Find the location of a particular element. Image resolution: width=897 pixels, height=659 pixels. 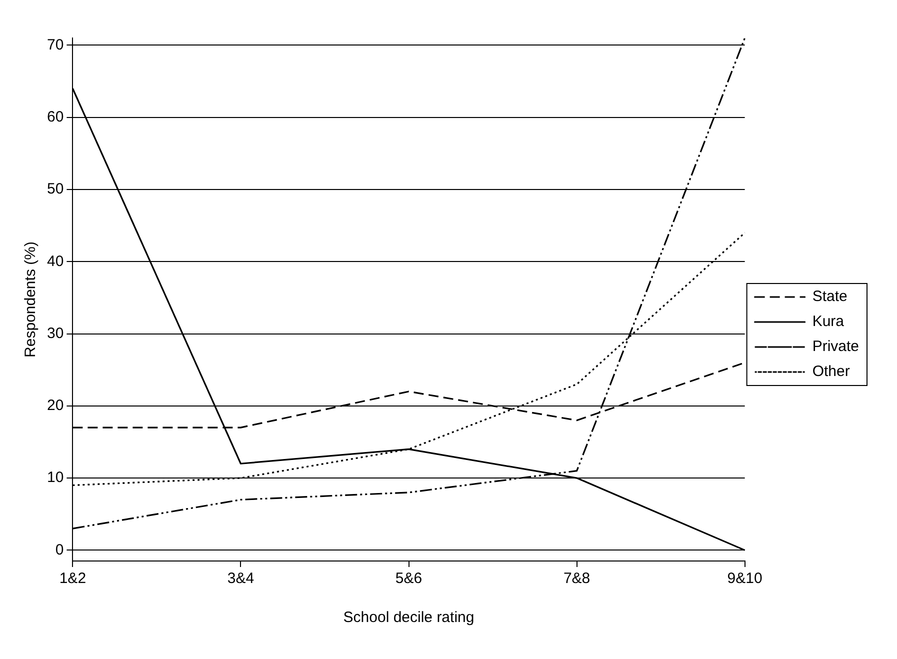

legend-label: Other is located at coordinates (831, 371).